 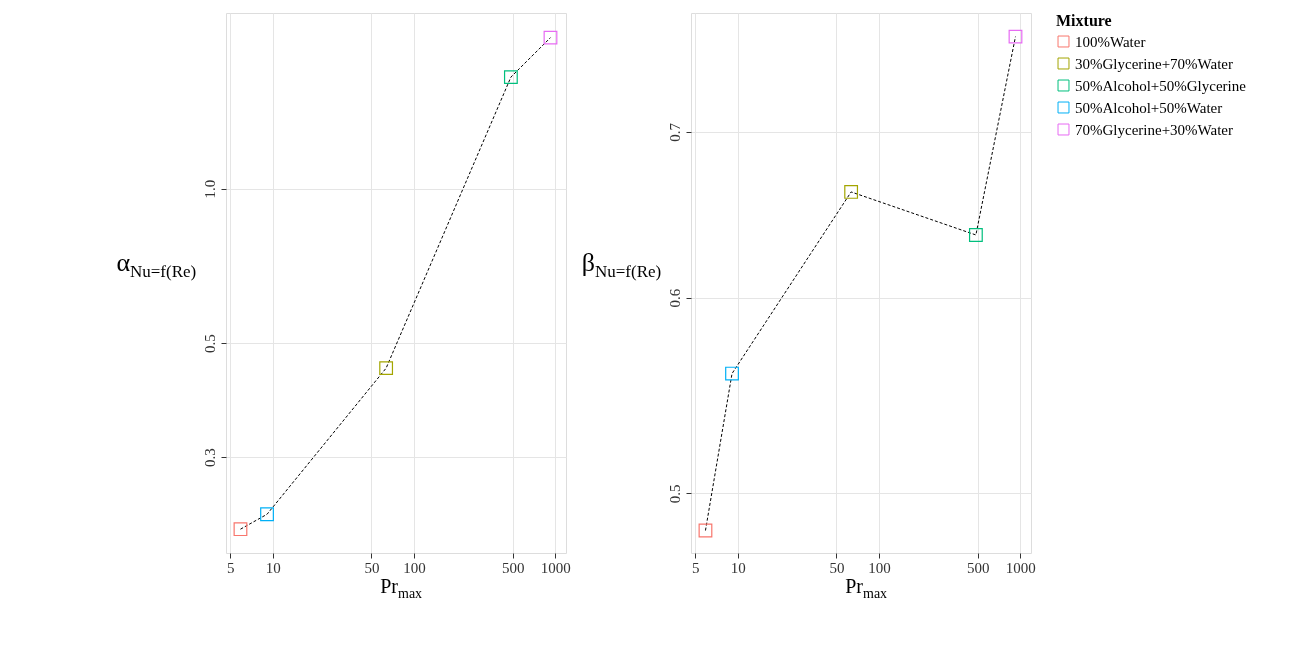 I want to click on y-tick-label: 1.0, so click(x=209, y=189).